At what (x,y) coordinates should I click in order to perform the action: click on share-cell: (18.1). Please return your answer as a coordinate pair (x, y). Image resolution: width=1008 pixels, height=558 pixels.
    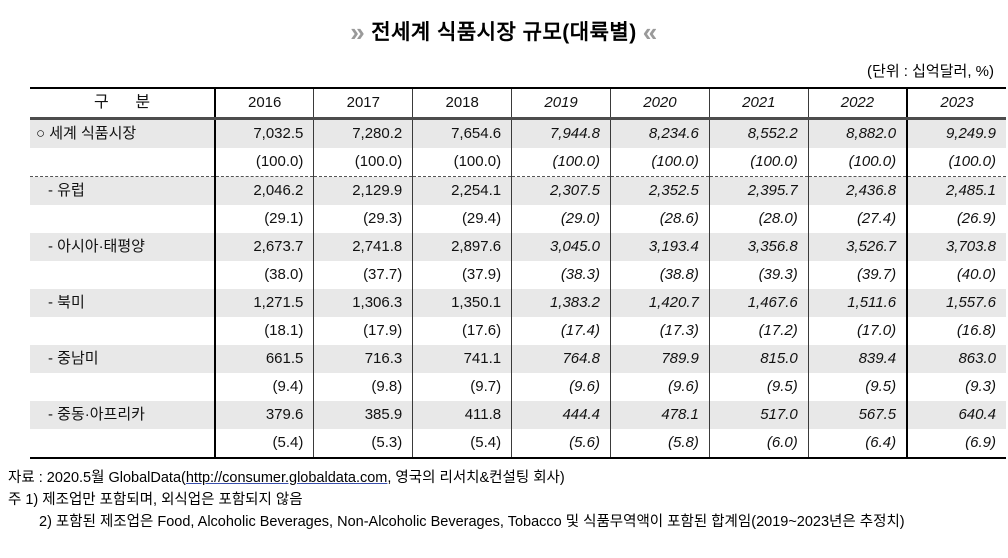
    Looking at the image, I should click on (264, 331).